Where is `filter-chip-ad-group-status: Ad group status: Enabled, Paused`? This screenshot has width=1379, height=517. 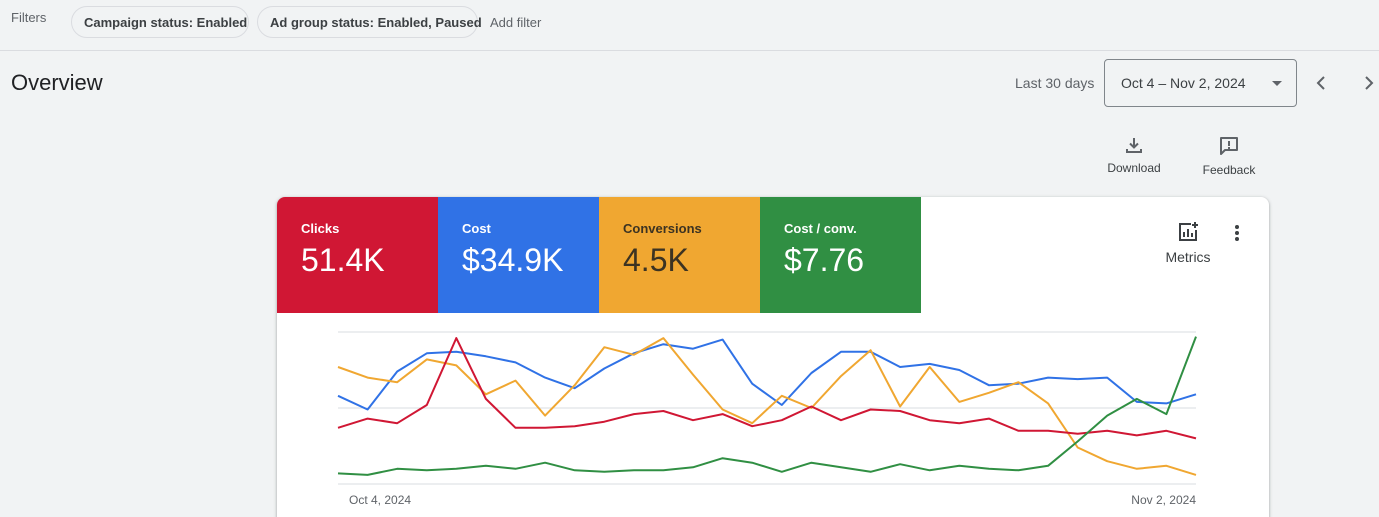 filter-chip-ad-group-status: Ad group status: Enabled, Paused is located at coordinates (369, 22).